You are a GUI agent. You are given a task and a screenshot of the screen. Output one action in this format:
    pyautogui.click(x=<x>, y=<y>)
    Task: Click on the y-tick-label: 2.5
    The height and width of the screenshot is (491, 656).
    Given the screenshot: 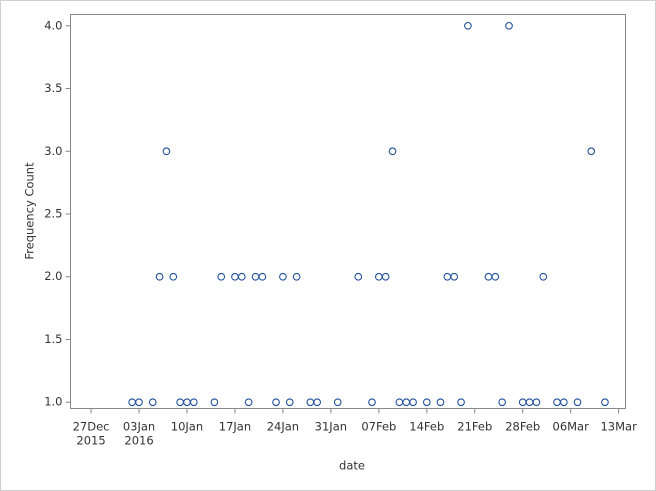 What is the action you would take?
    pyautogui.click(x=53, y=214)
    